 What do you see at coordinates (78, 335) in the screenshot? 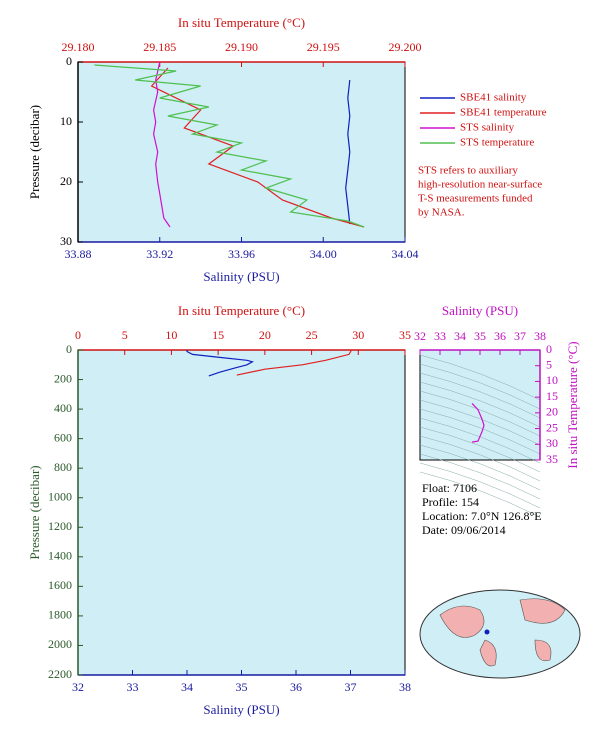
I see `x2-tick-label: 0` at bounding box center [78, 335].